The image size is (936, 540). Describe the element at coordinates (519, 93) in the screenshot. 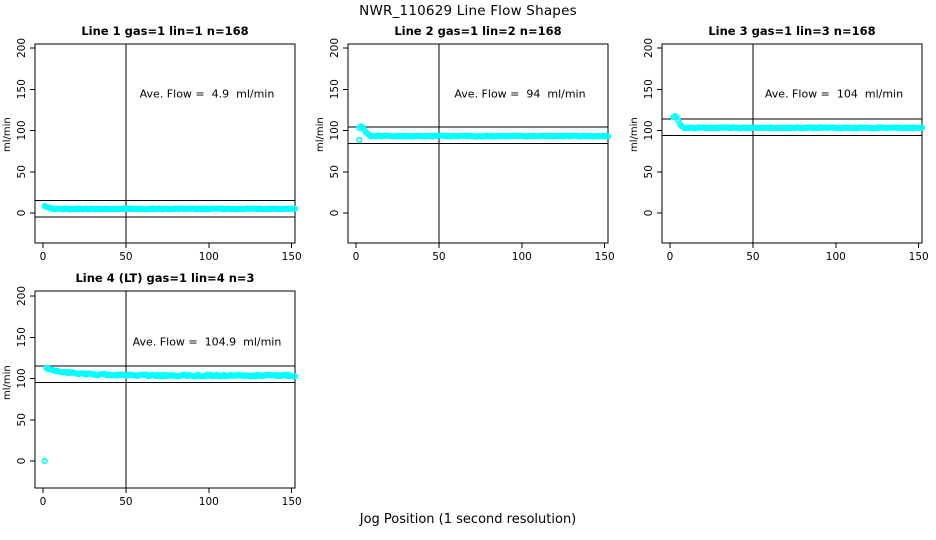

I see `ave-flow-annotation: Ave. Flow = 94 ml/min` at that location.